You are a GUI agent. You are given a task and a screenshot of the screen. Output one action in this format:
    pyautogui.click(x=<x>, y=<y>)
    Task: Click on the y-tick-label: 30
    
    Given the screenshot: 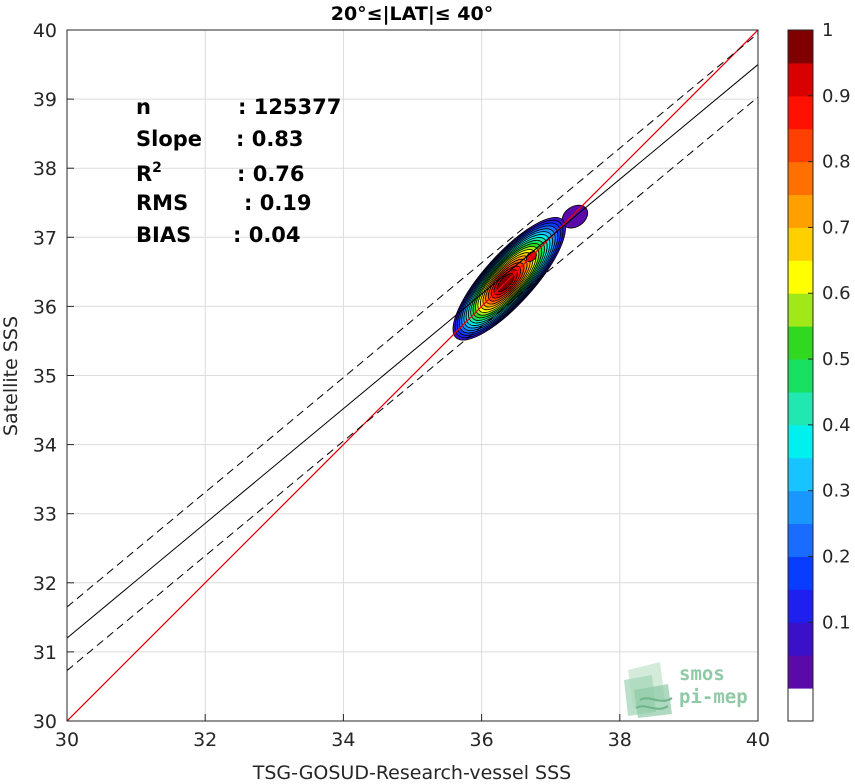 What is the action you would take?
    pyautogui.click(x=45, y=722)
    